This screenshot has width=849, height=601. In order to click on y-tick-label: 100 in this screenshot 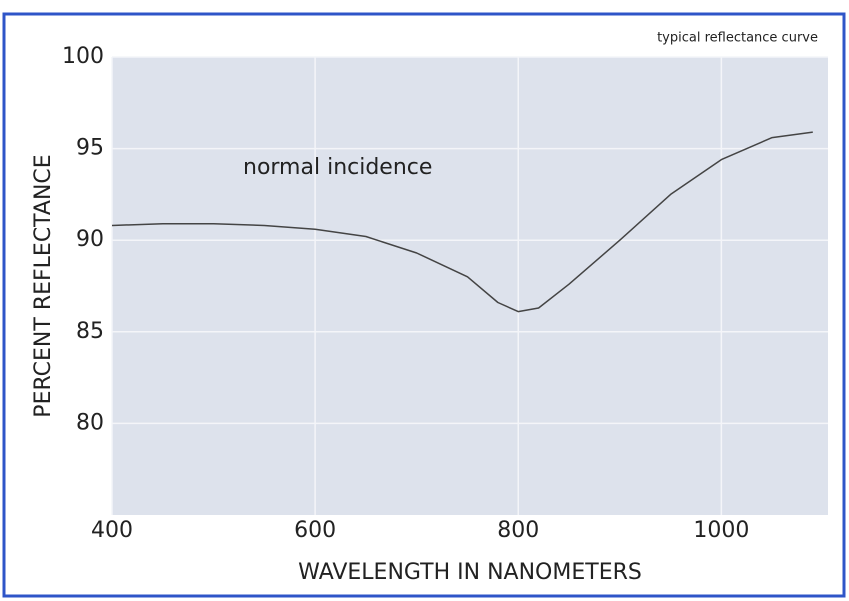, I will do `click(83, 56)`.